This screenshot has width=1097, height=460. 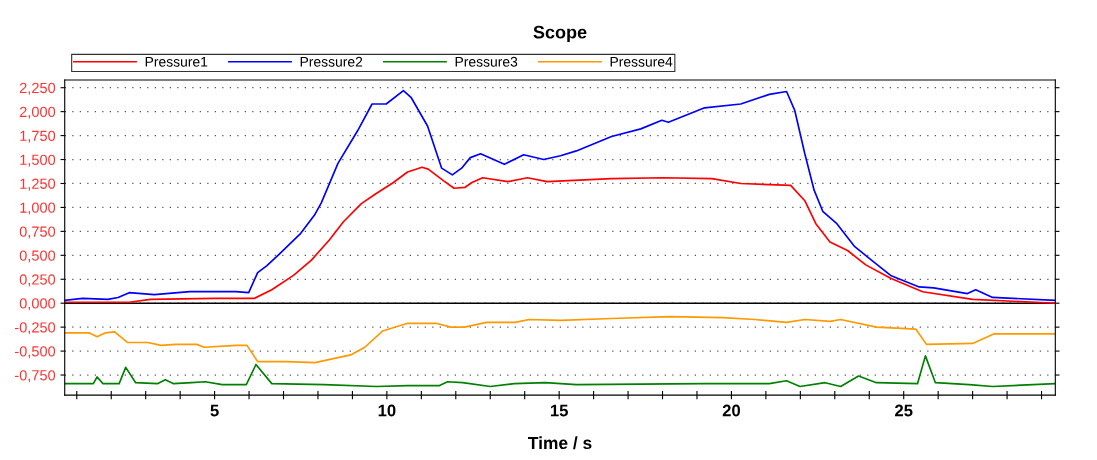 I want to click on y-tick-label: 1,500, so click(x=38, y=160).